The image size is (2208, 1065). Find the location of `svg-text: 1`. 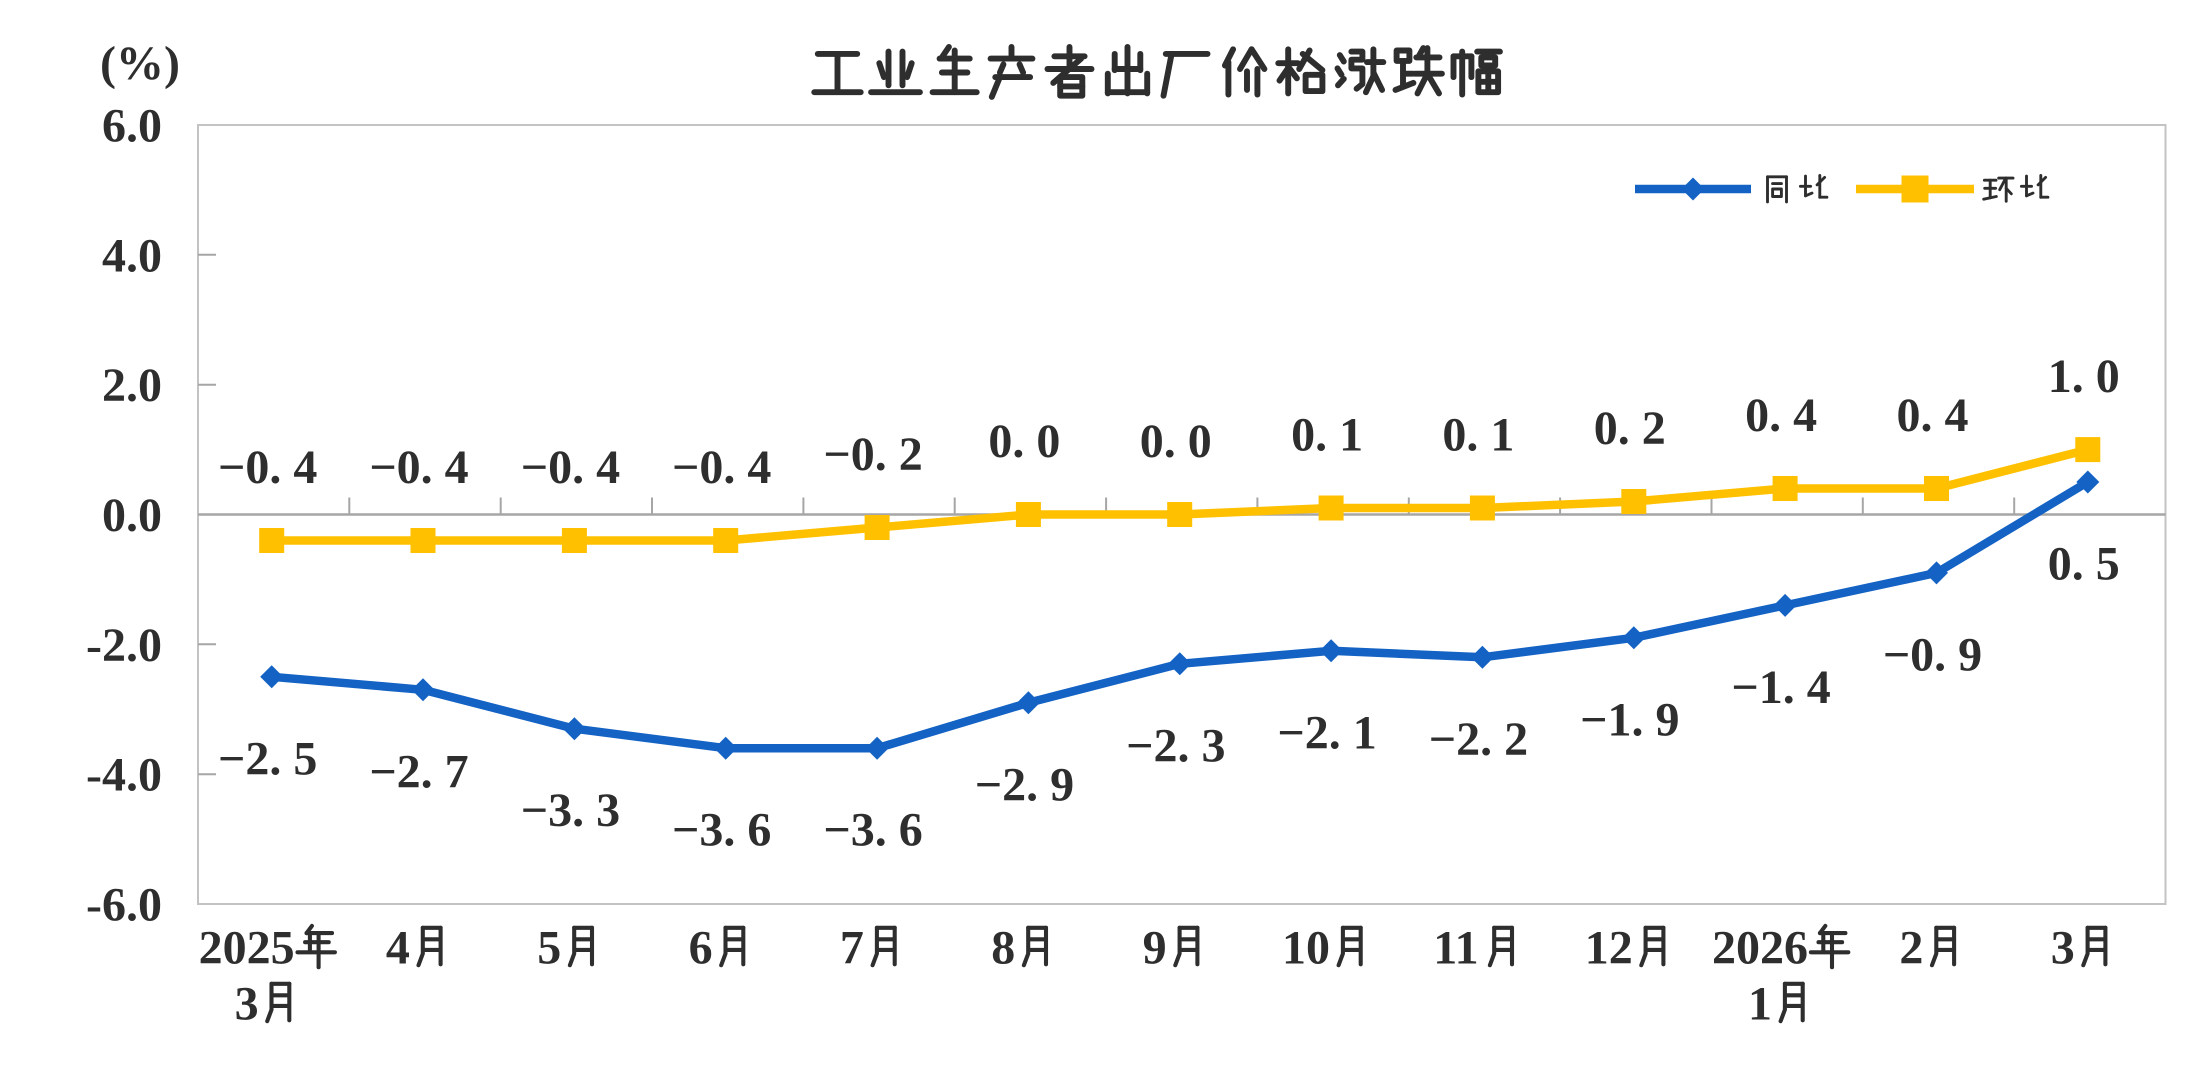

svg-text: 1 is located at coordinates (1760, 1004).